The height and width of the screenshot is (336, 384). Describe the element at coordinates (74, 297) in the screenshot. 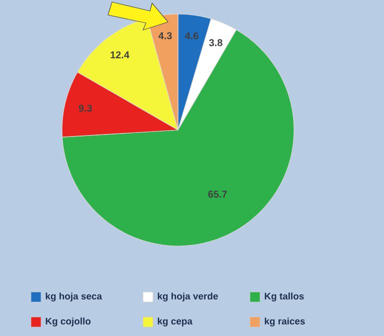

I see `legend-label: kg hoja seca` at that location.